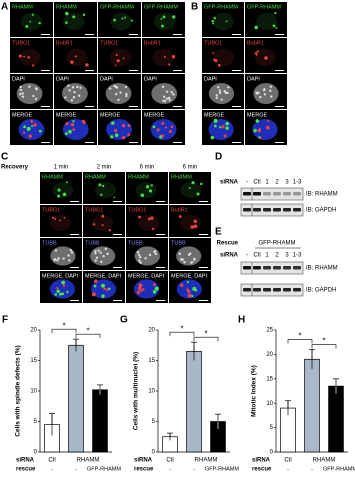 The image size is (355, 500). Describe the element at coordinates (272, 290) in the screenshot. I see `blot` at that location.